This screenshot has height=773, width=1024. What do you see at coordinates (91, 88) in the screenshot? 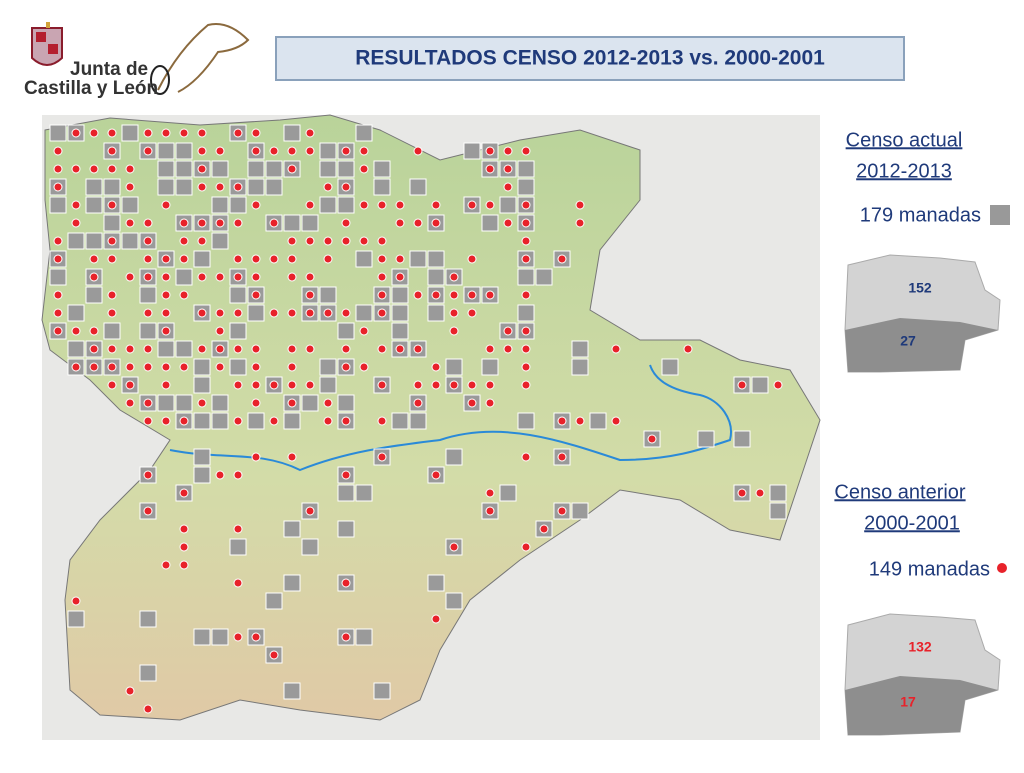
I see `logo-text: Castilla y León` at bounding box center [91, 88].